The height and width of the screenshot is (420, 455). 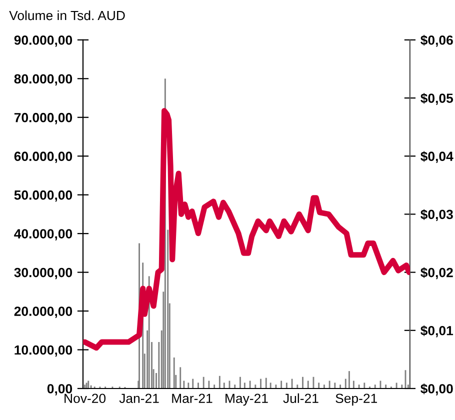 What do you see at coordinates (43, 80) in the screenshot?
I see `y-tick-label: 80.000,00` at bounding box center [43, 80].